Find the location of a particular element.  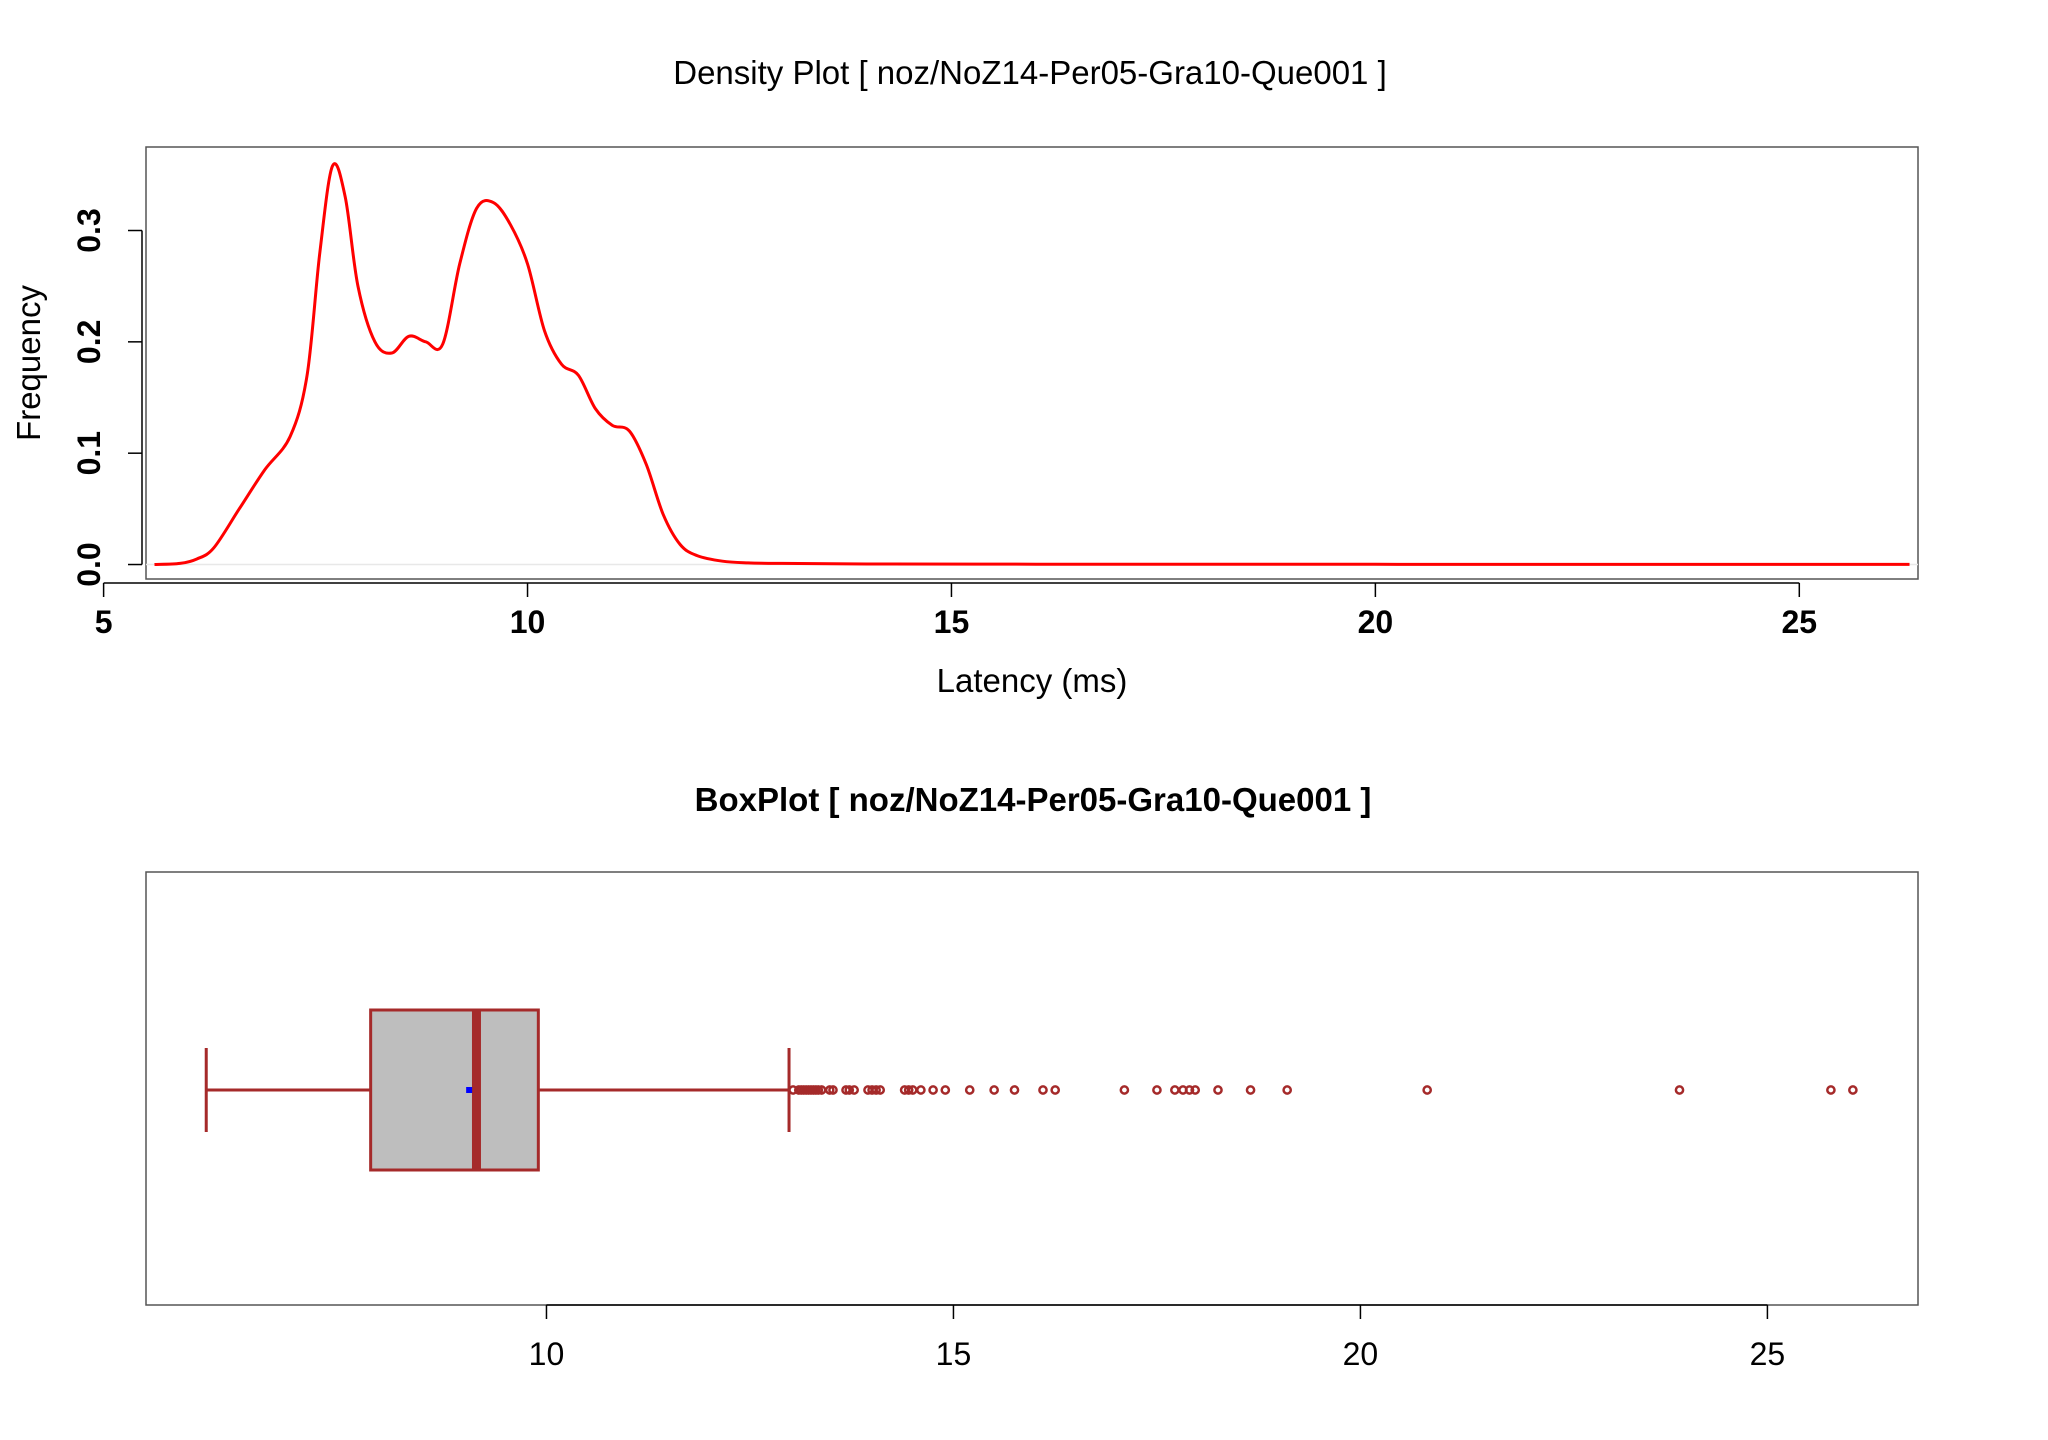

box-mean-marker is located at coordinates (469, 1090).